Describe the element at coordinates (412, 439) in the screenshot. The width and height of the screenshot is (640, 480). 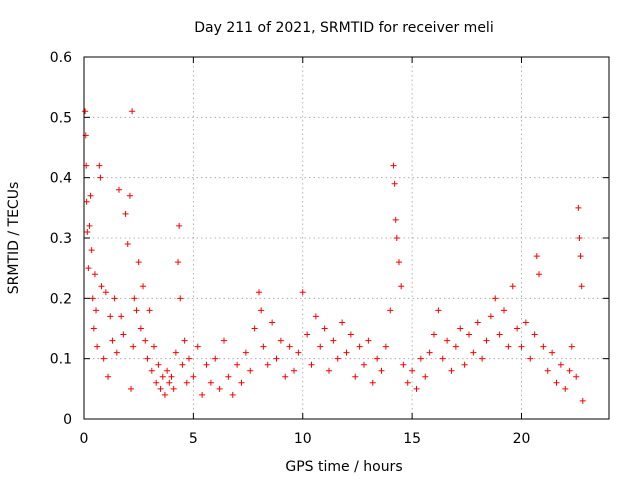
I see `x-tick-label: 15` at that location.